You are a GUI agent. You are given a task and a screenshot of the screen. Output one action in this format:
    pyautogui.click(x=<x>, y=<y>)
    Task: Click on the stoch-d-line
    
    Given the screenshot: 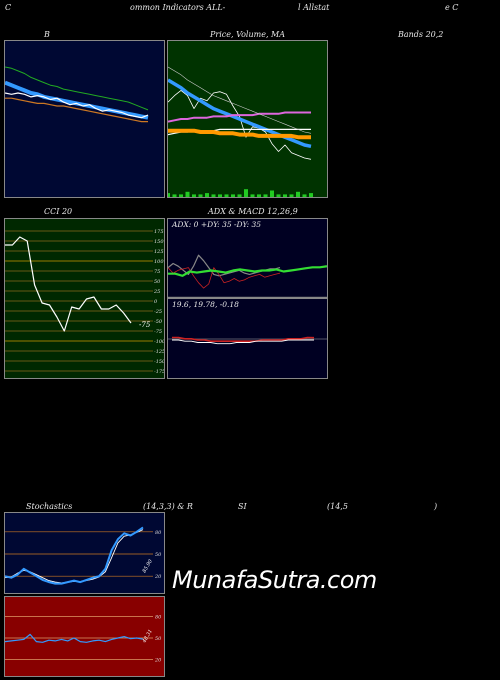 What is the action you would take?
    pyautogui.click(x=74, y=556)
    